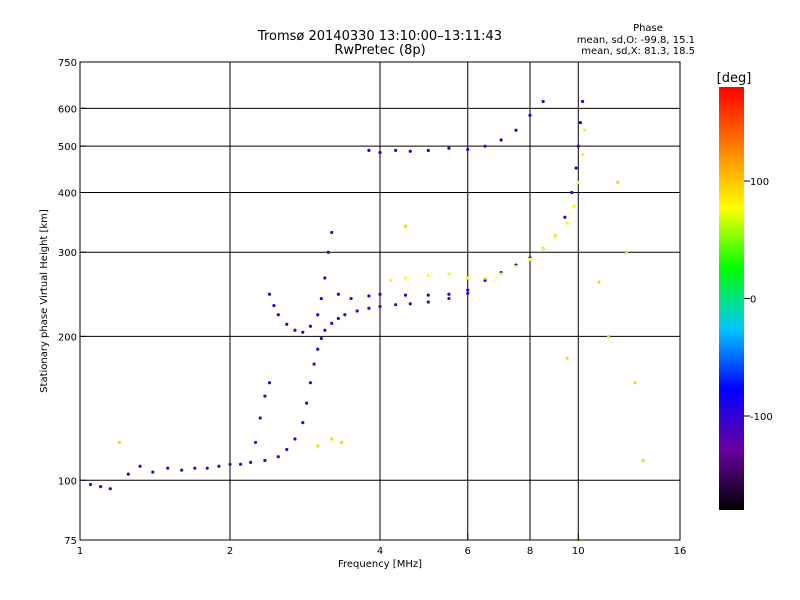  I want to click on chart-title: Tromsø 20140330 13:10:00–13:11:43, so click(379, 36).